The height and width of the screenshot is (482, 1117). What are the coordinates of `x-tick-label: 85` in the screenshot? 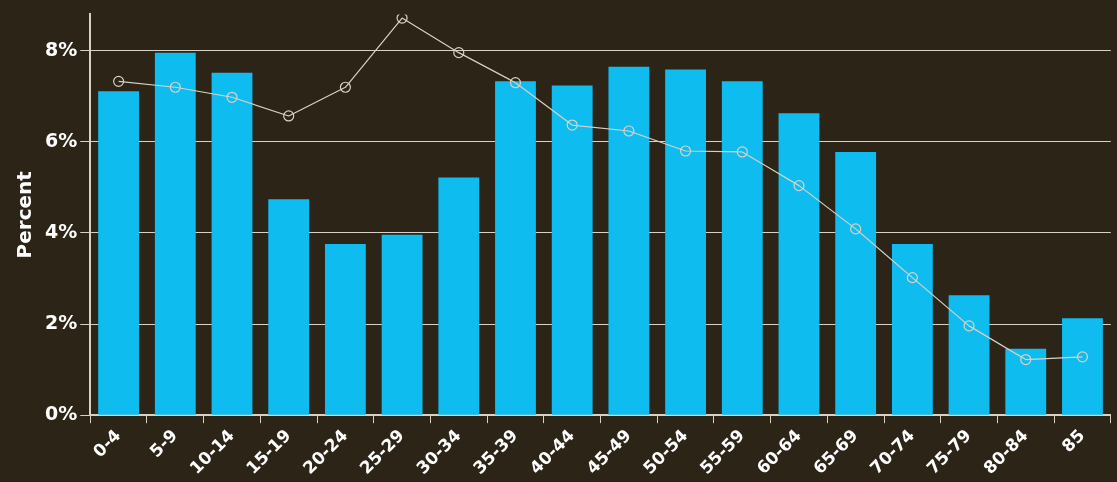 It's located at (1073, 441).